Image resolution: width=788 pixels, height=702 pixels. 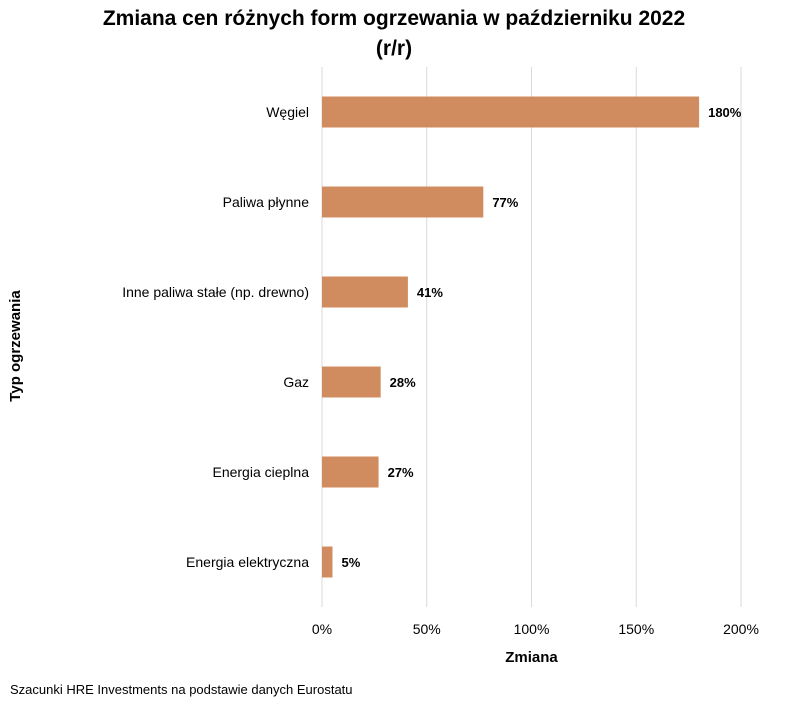 What do you see at coordinates (322, 629) in the screenshot?
I see `x-tick-label: 0%` at bounding box center [322, 629].